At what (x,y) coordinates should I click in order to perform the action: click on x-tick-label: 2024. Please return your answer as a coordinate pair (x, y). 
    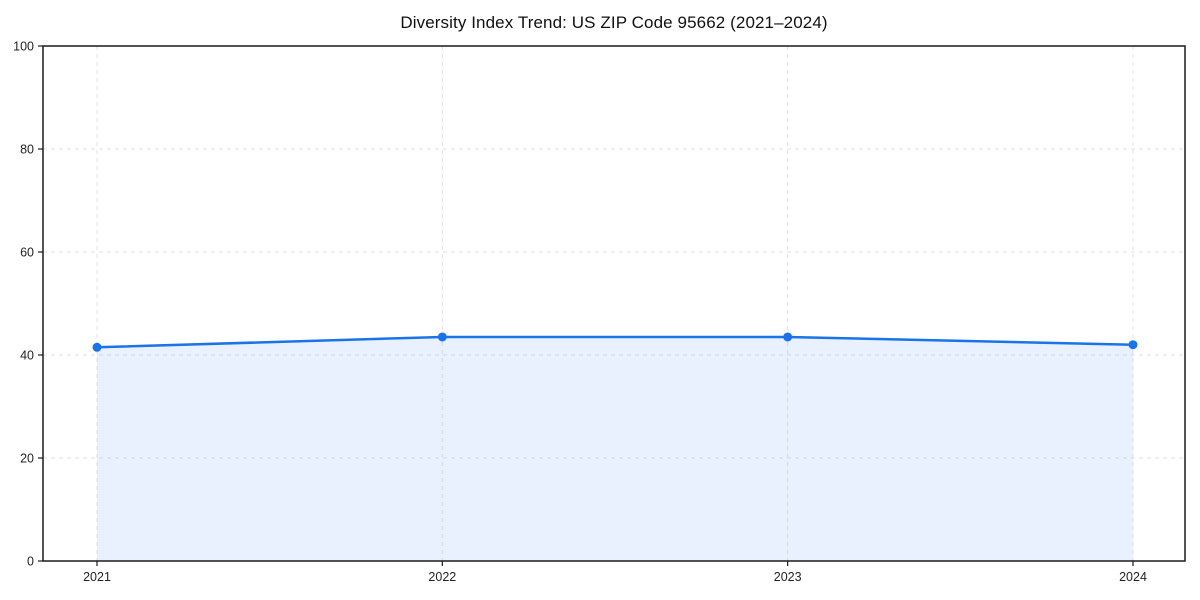
    Looking at the image, I should click on (1133, 577).